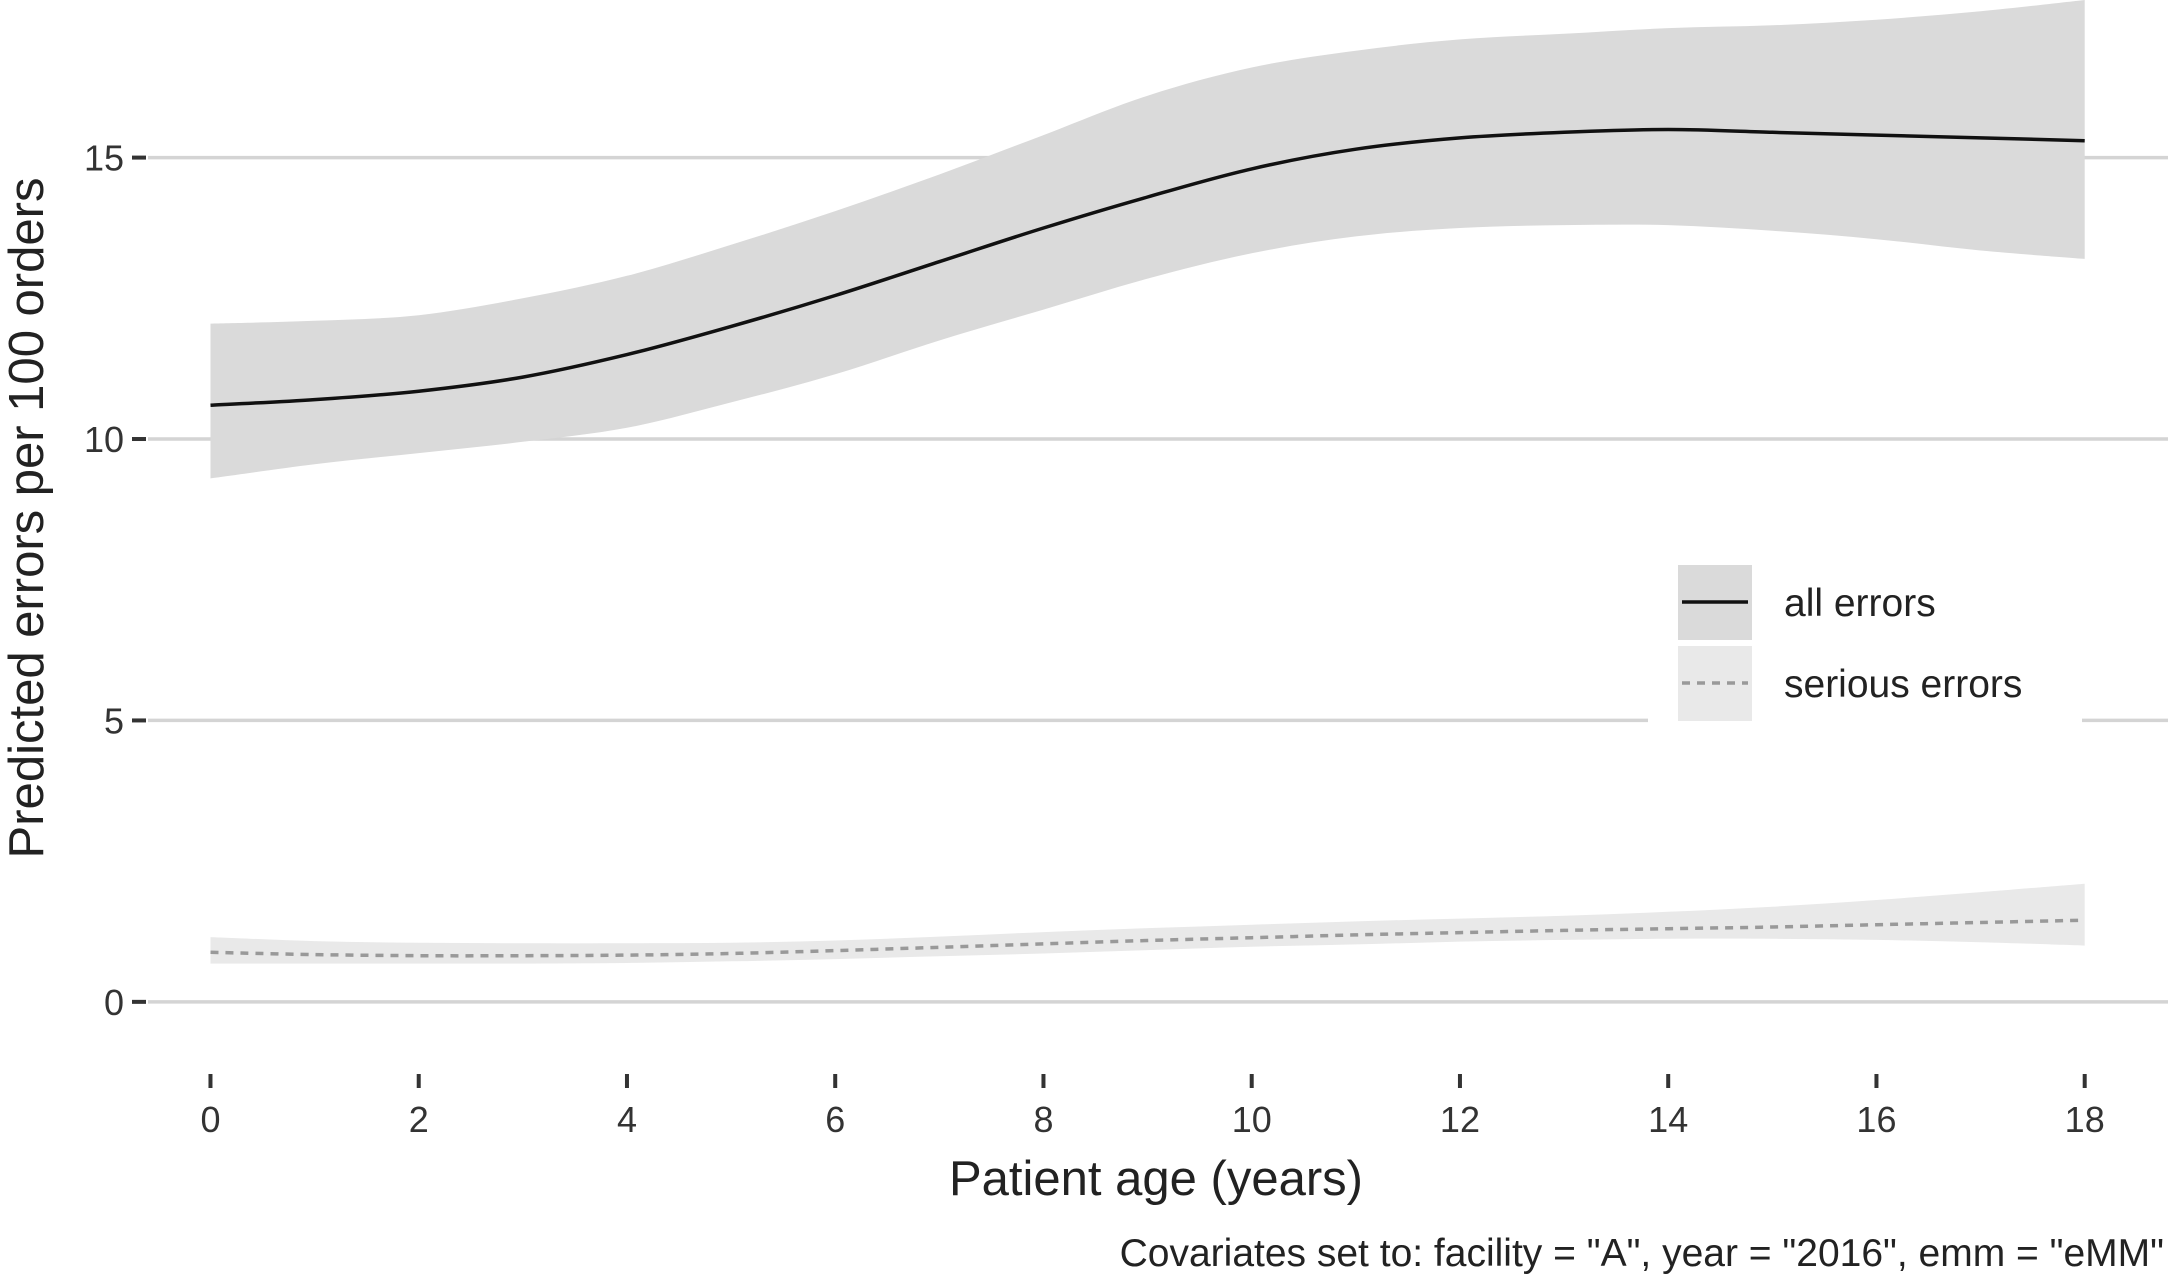 Image resolution: width=2174 pixels, height=1283 pixels. Describe the element at coordinates (1252, 1119) in the screenshot. I see `x-tick-label-10: 10` at that location.